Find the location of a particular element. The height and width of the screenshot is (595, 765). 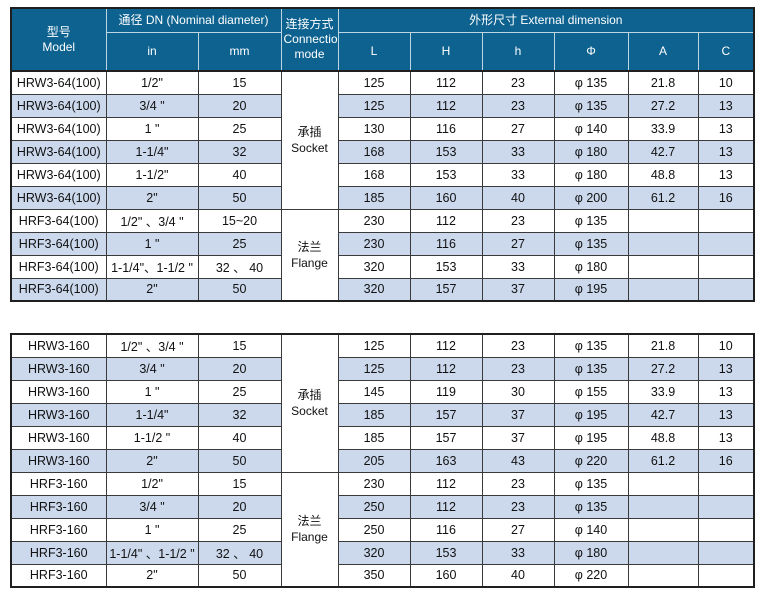

dim-H-cell: 153 is located at coordinates (446, 174).